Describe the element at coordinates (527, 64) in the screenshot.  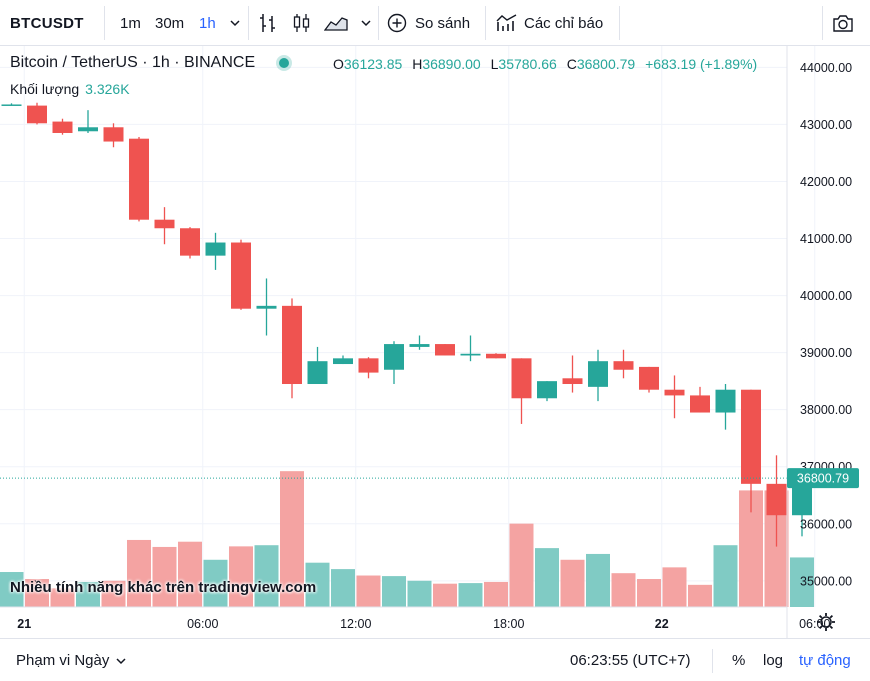
I see `low-value: 35780.66` at that location.